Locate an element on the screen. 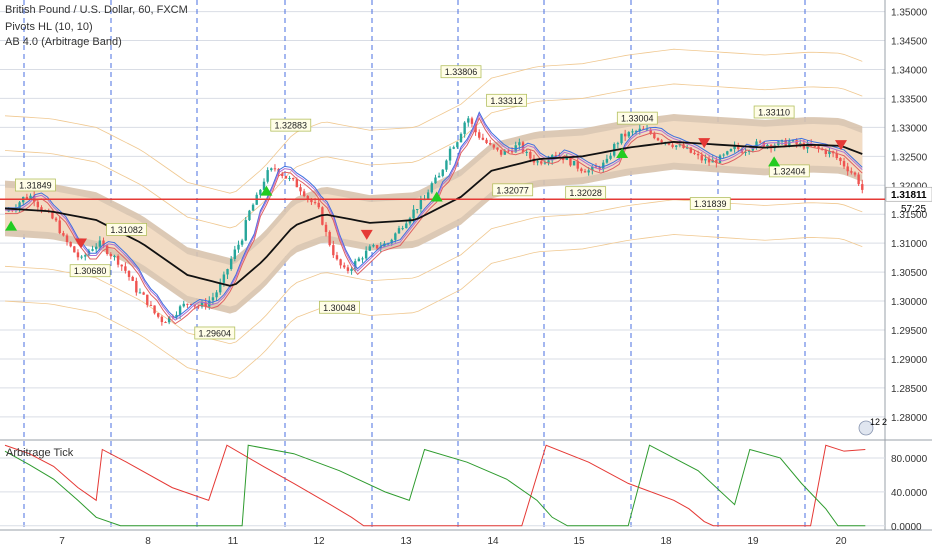 The width and height of the screenshot is (932, 550). osc-green-line is located at coordinates (435, 485).